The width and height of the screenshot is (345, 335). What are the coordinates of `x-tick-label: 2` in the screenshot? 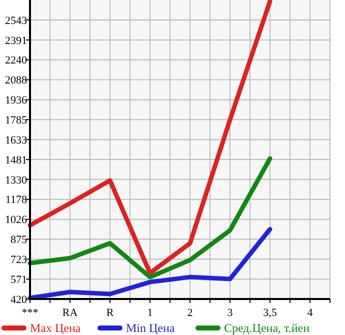 It's located at (190, 313).